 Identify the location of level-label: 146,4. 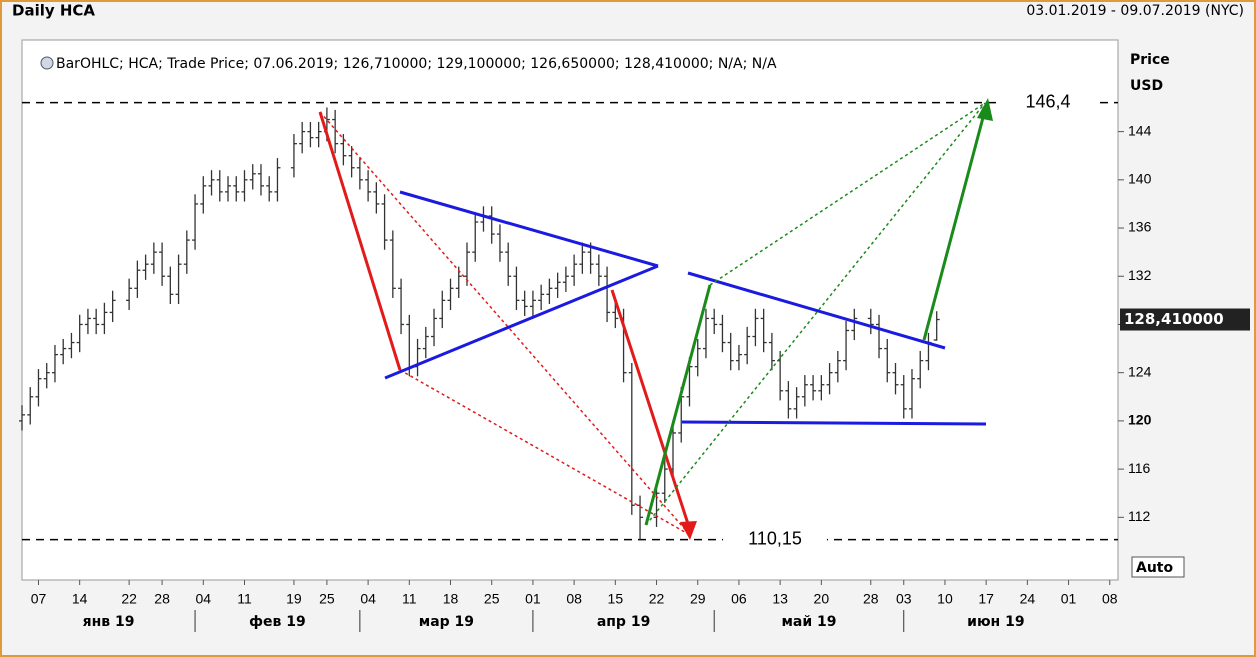
(1047, 101).